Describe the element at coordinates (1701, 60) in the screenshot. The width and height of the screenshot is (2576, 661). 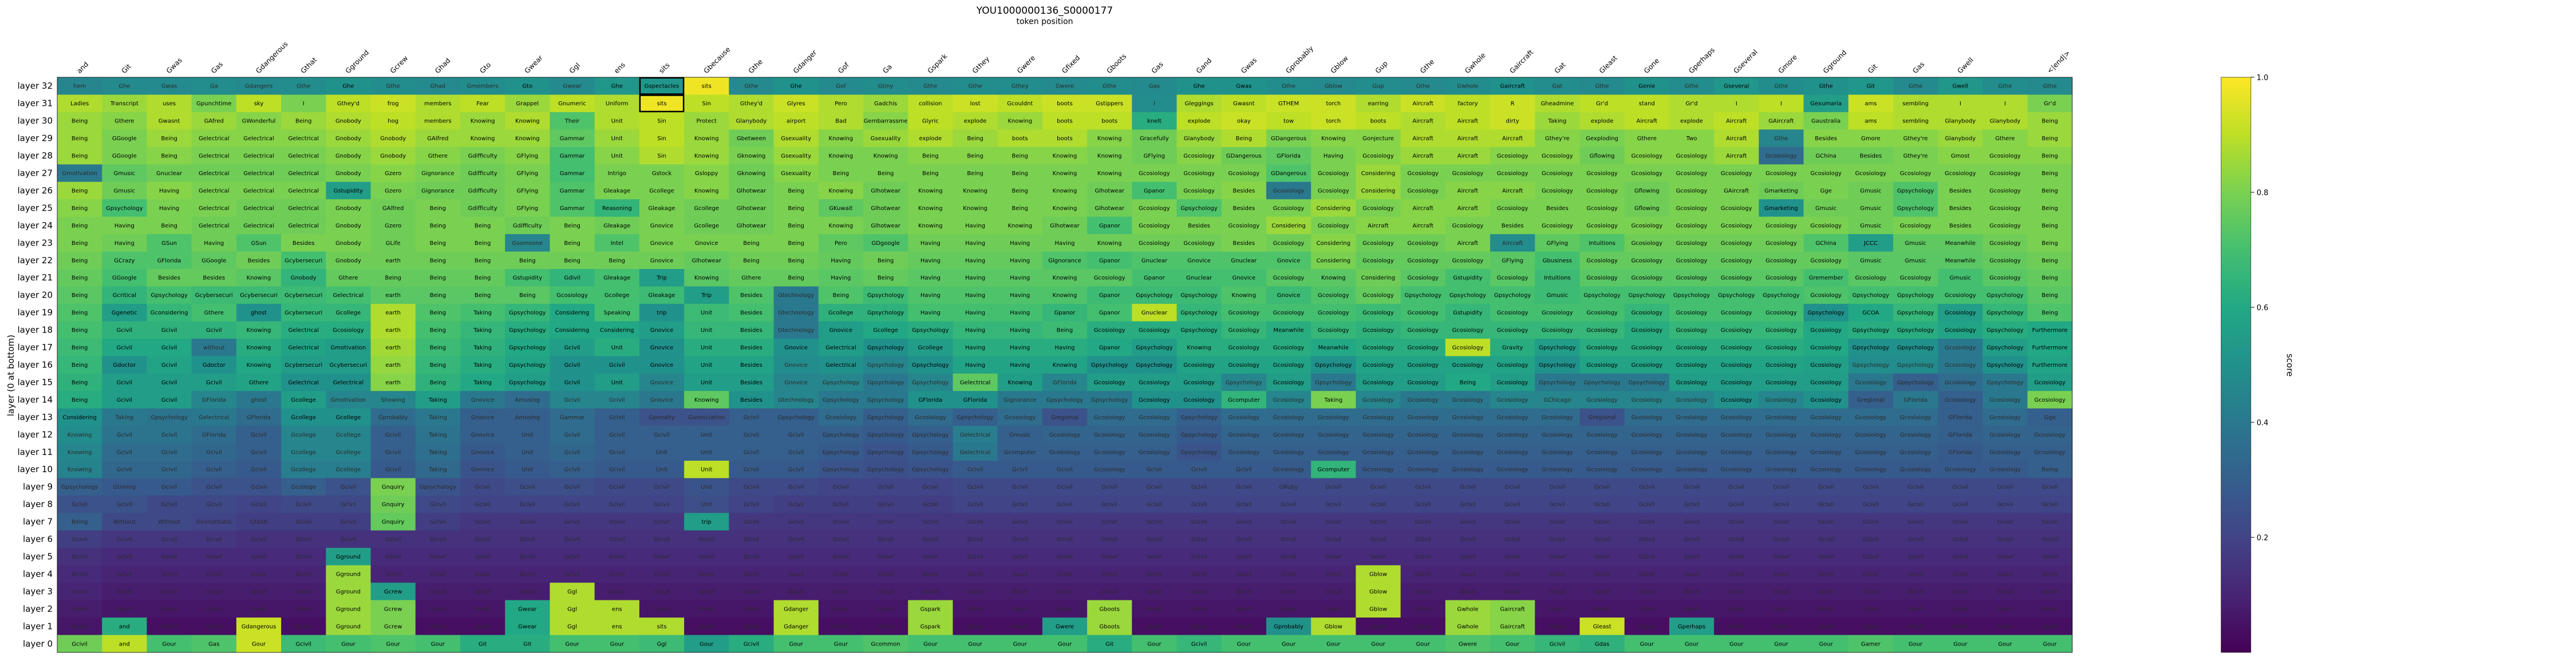
I see `column-label: Gperhaps` at that location.